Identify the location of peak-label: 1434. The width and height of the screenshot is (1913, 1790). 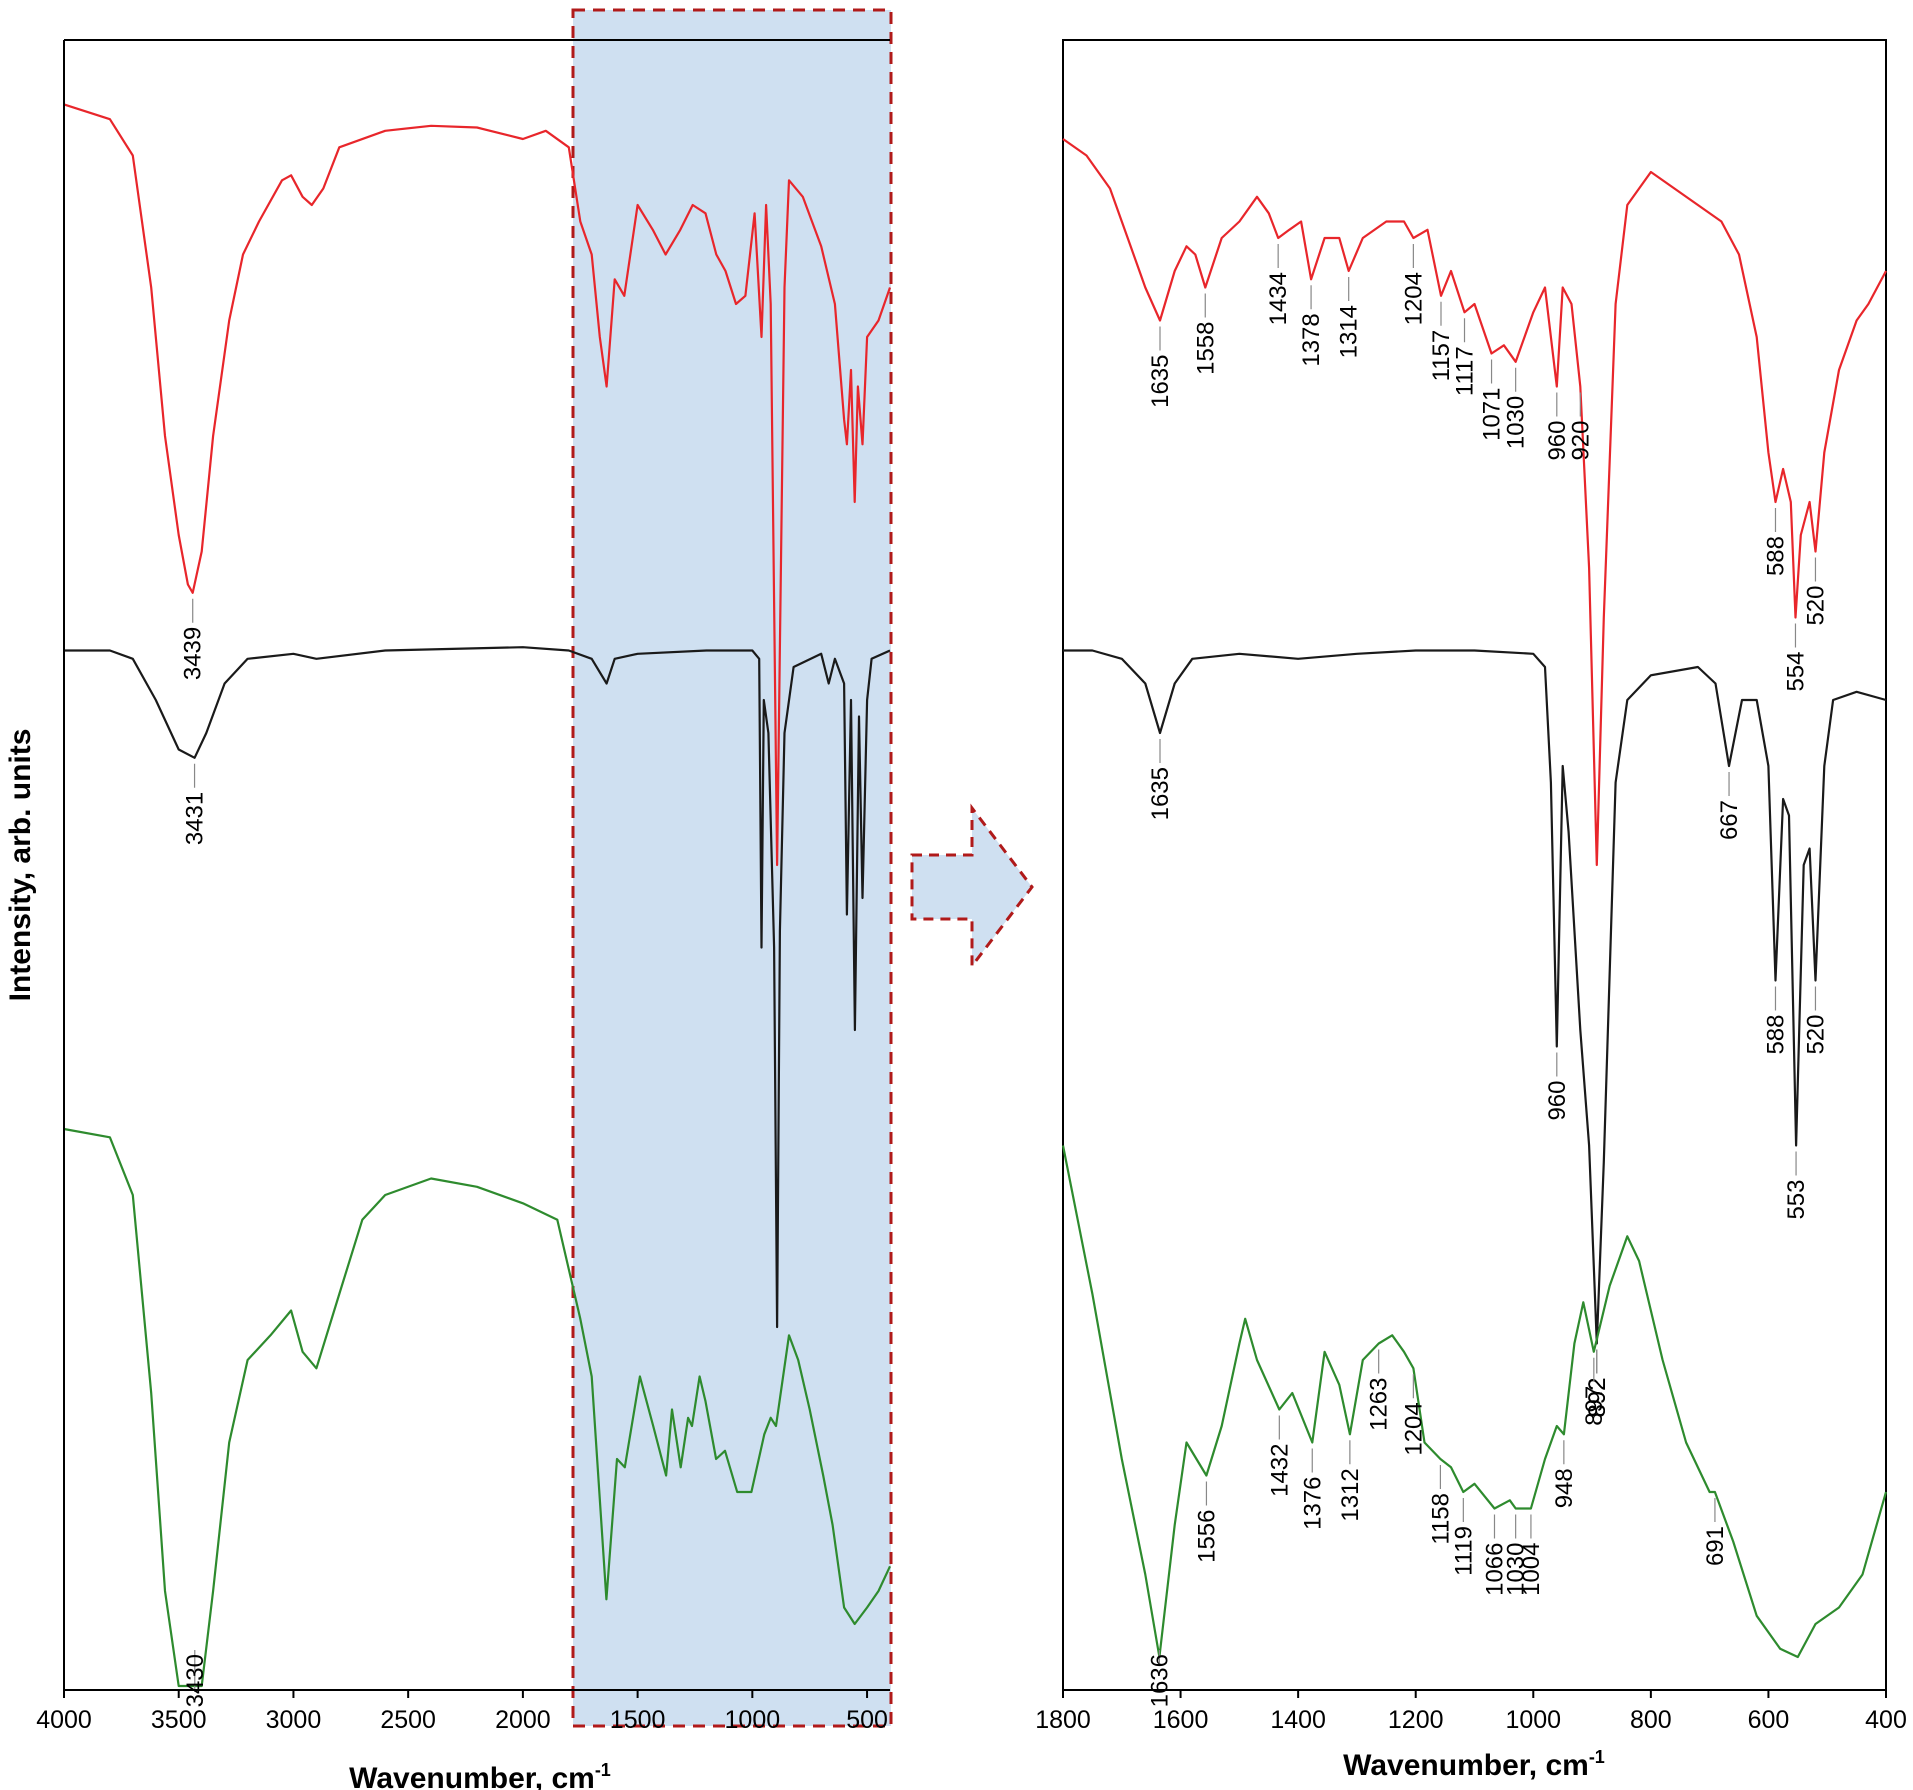
(1278, 298).